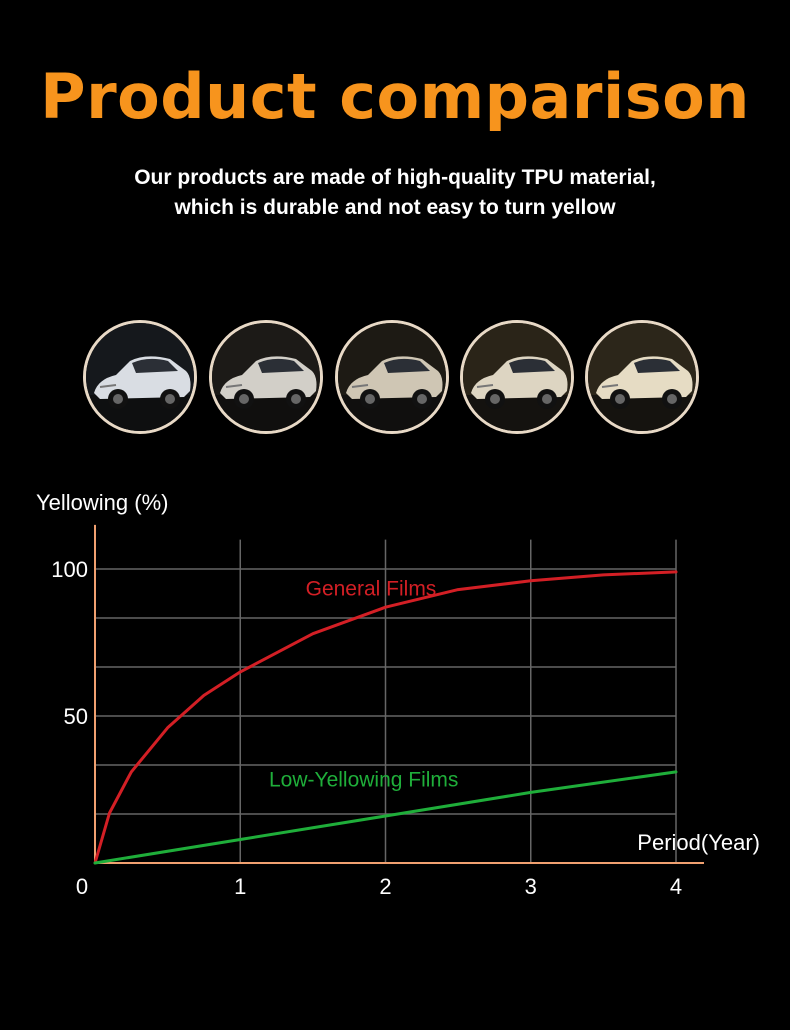 This screenshot has width=790, height=1030. What do you see at coordinates (698, 842) in the screenshot?
I see `x-axis-label: Period(Year)` at bounding box center [698, 842].